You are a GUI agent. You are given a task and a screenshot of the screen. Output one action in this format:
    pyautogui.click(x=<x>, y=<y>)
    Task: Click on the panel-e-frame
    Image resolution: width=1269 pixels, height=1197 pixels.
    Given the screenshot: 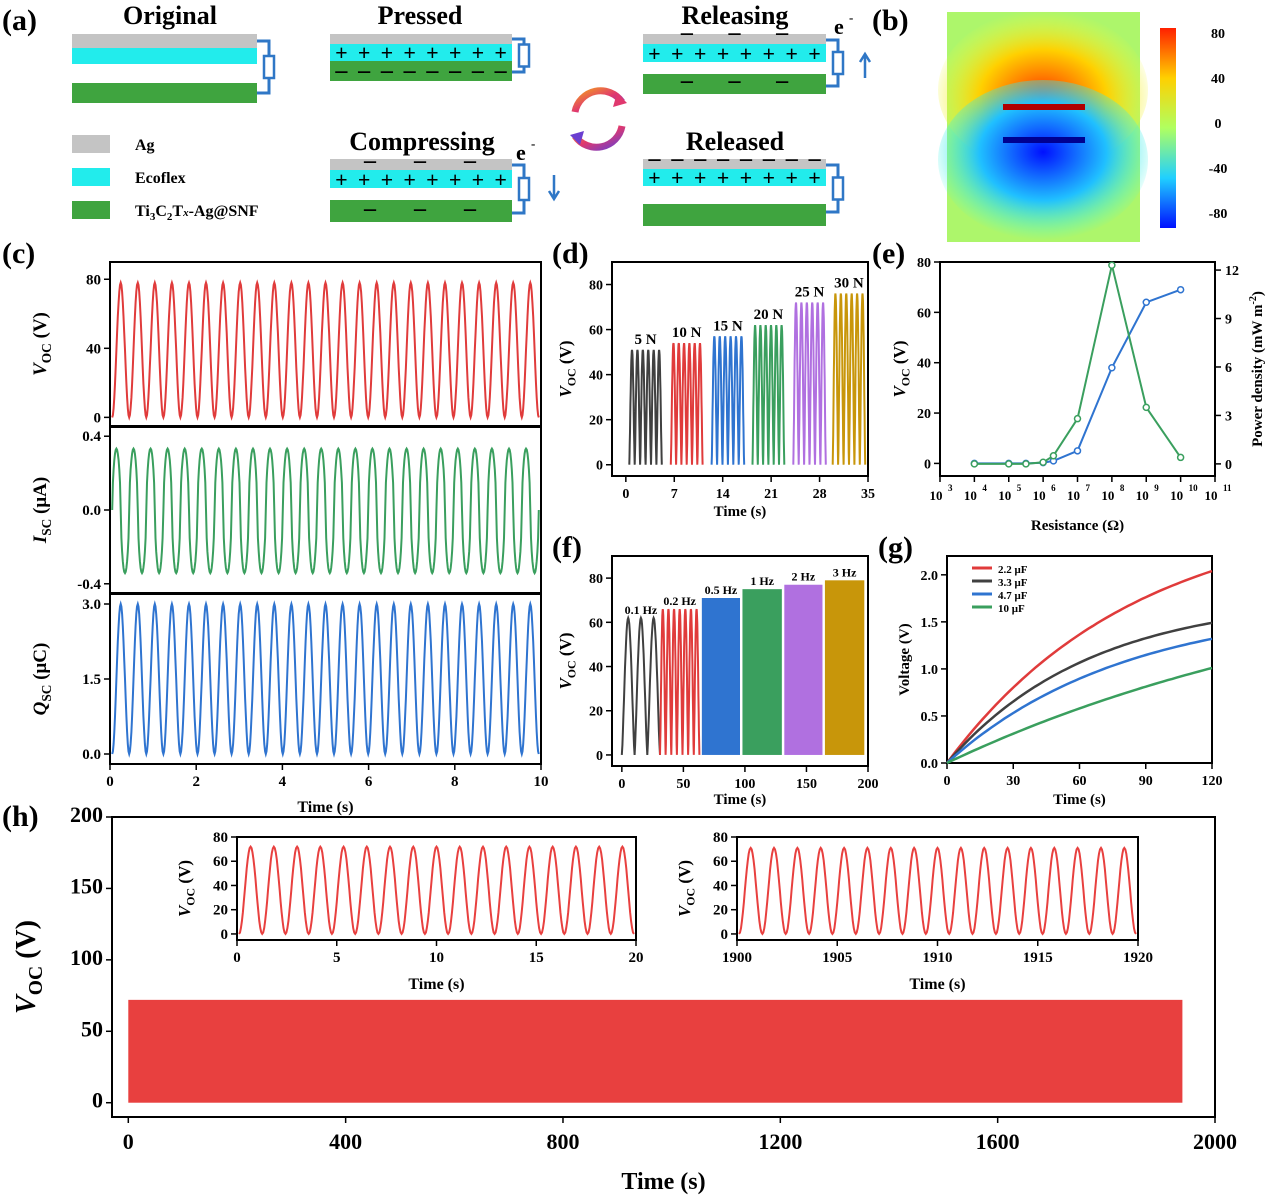 What is the action you would take?
    pyautogui.click(x=1077, y=369)
    